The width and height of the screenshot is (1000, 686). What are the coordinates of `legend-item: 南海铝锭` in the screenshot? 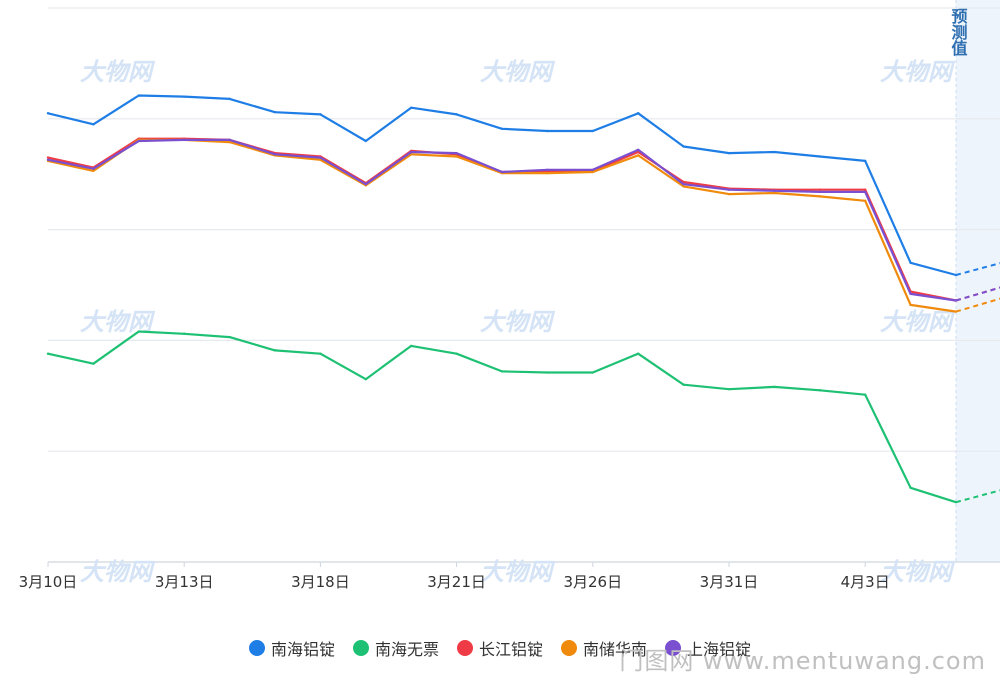 It's located at (291, 648).